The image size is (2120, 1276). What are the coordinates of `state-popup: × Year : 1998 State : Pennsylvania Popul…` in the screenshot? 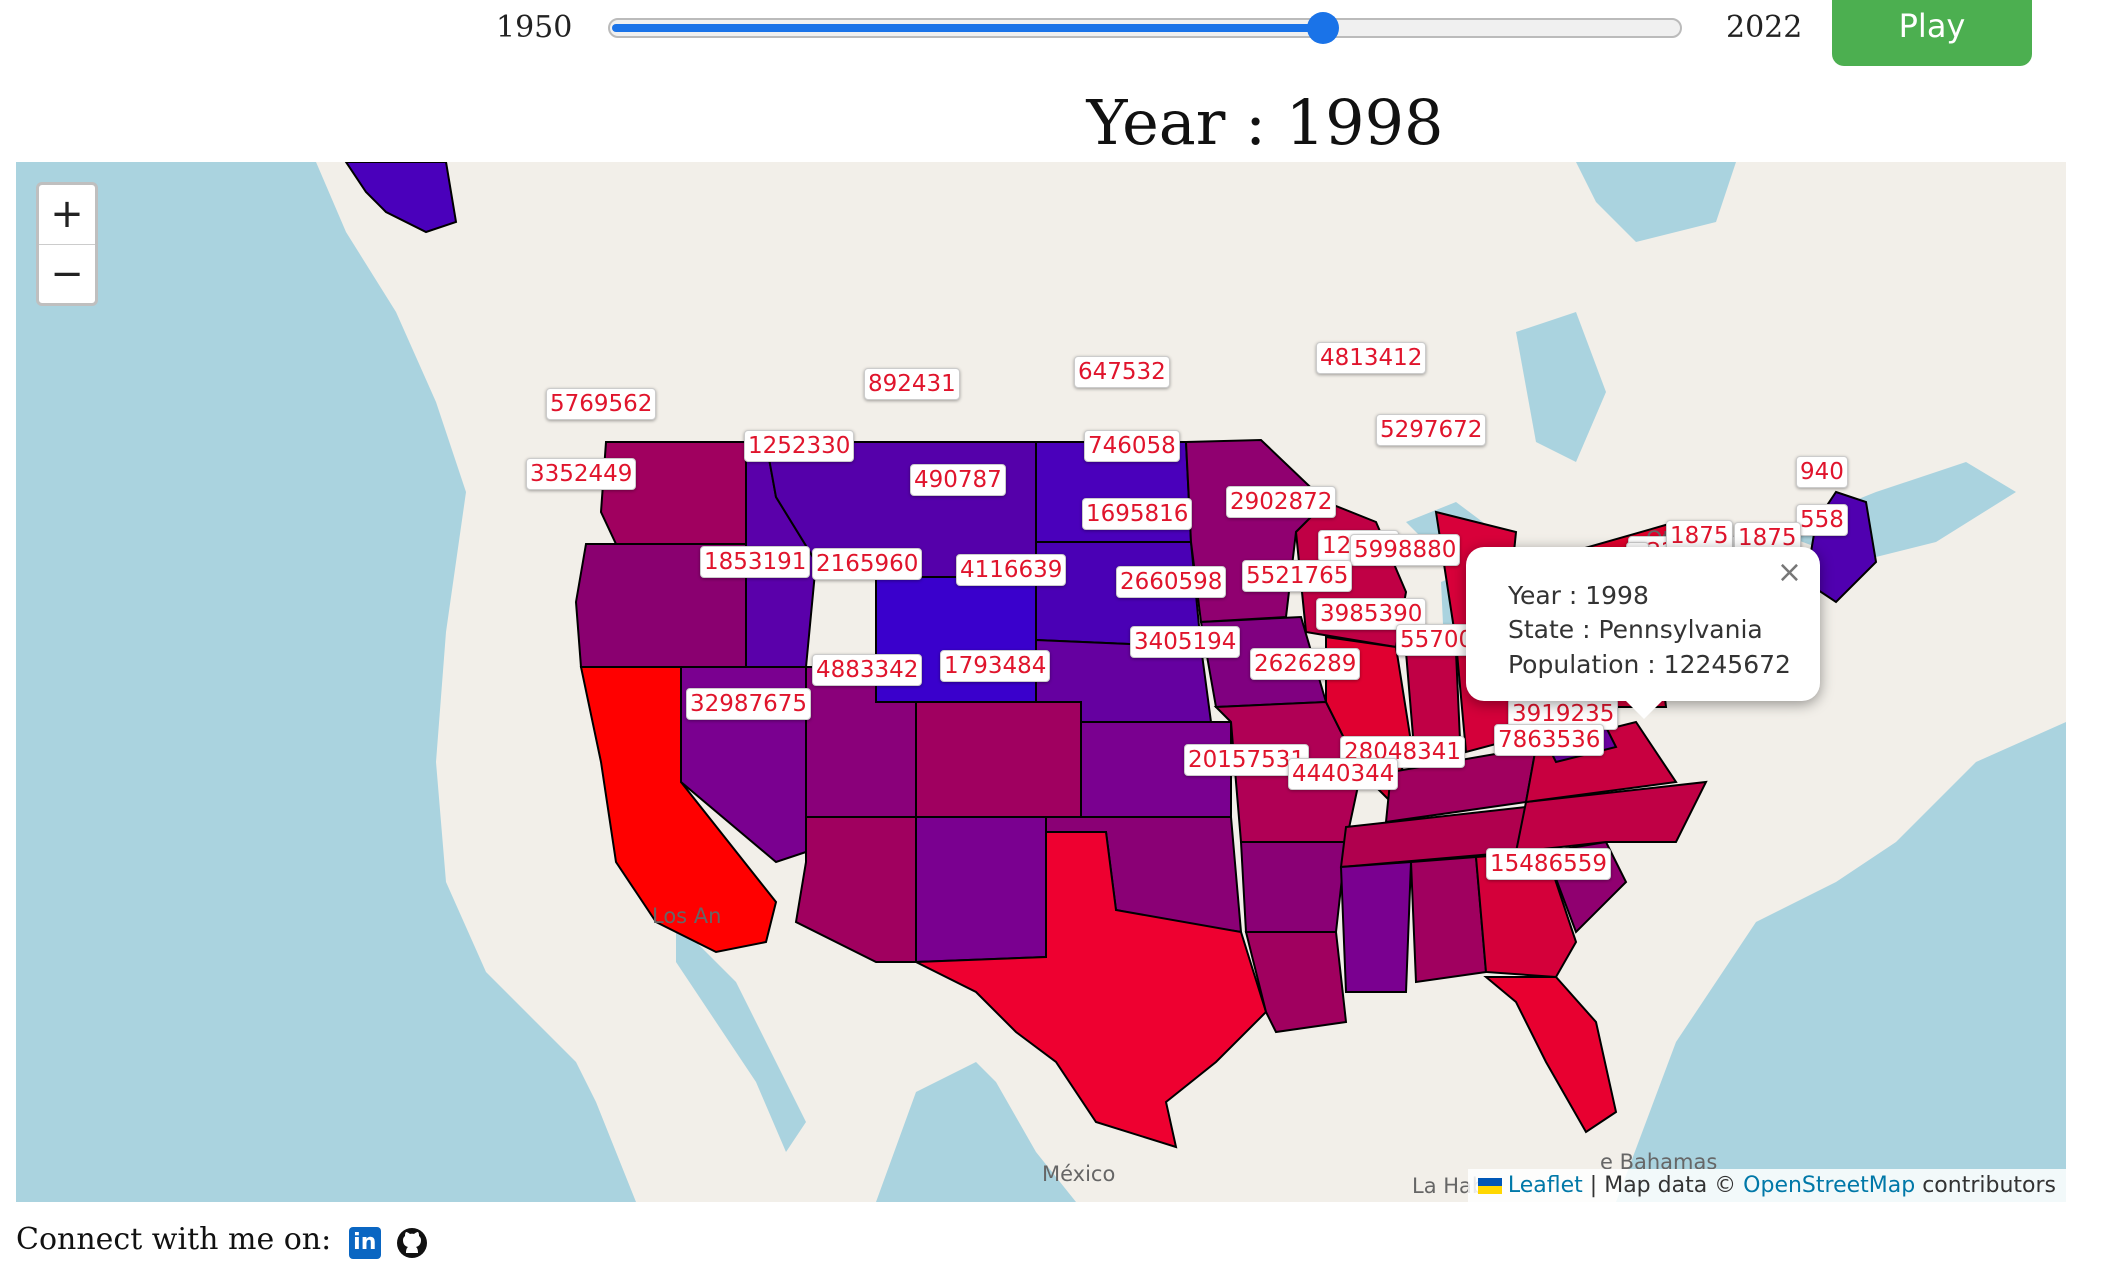 It's located at (1643, 633).